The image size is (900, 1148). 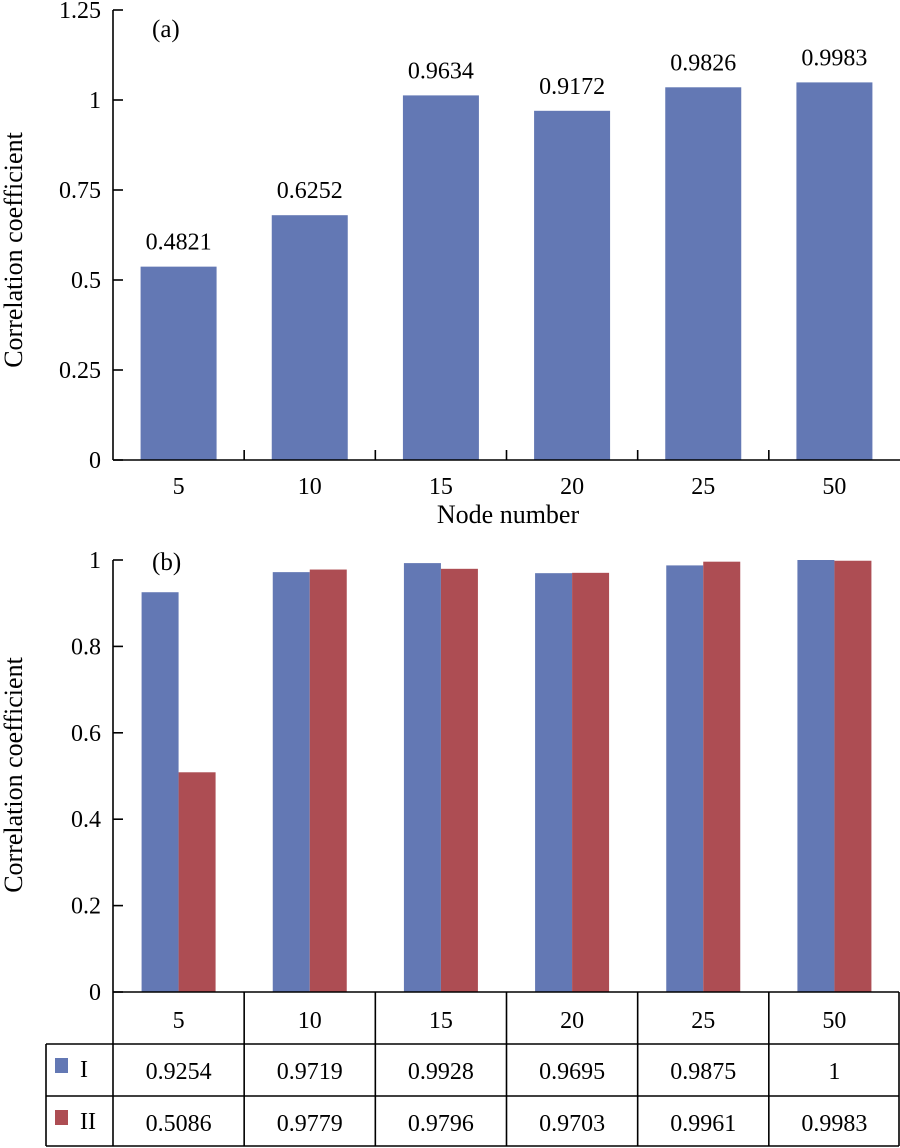 I want to click on chart-b-y-tick-label: 0.4, so click(x=86, y=820).